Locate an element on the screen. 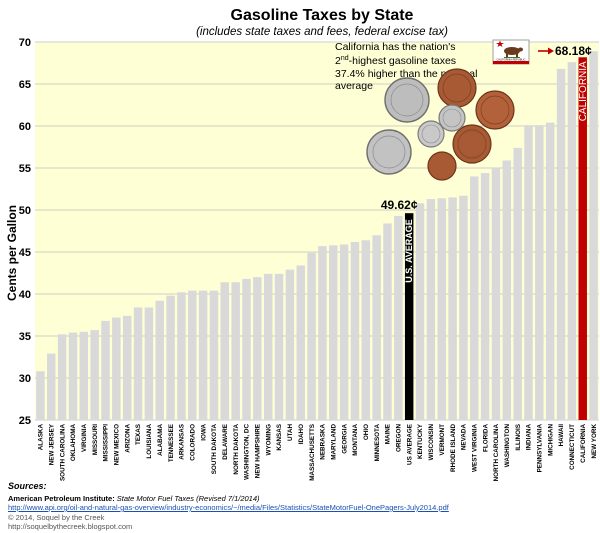  x-tick-label: NORTH CAROLINA is located at coordinates (496, 453).